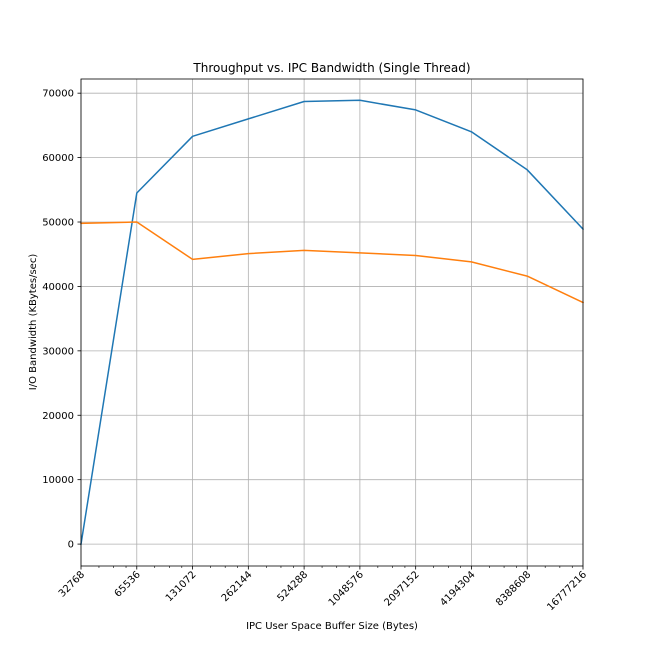 The width and height of the screenshot is (648, 648). I want to click on y-axis-label: I/O Bandwidth (KBytes/sec), so click(33, 322).